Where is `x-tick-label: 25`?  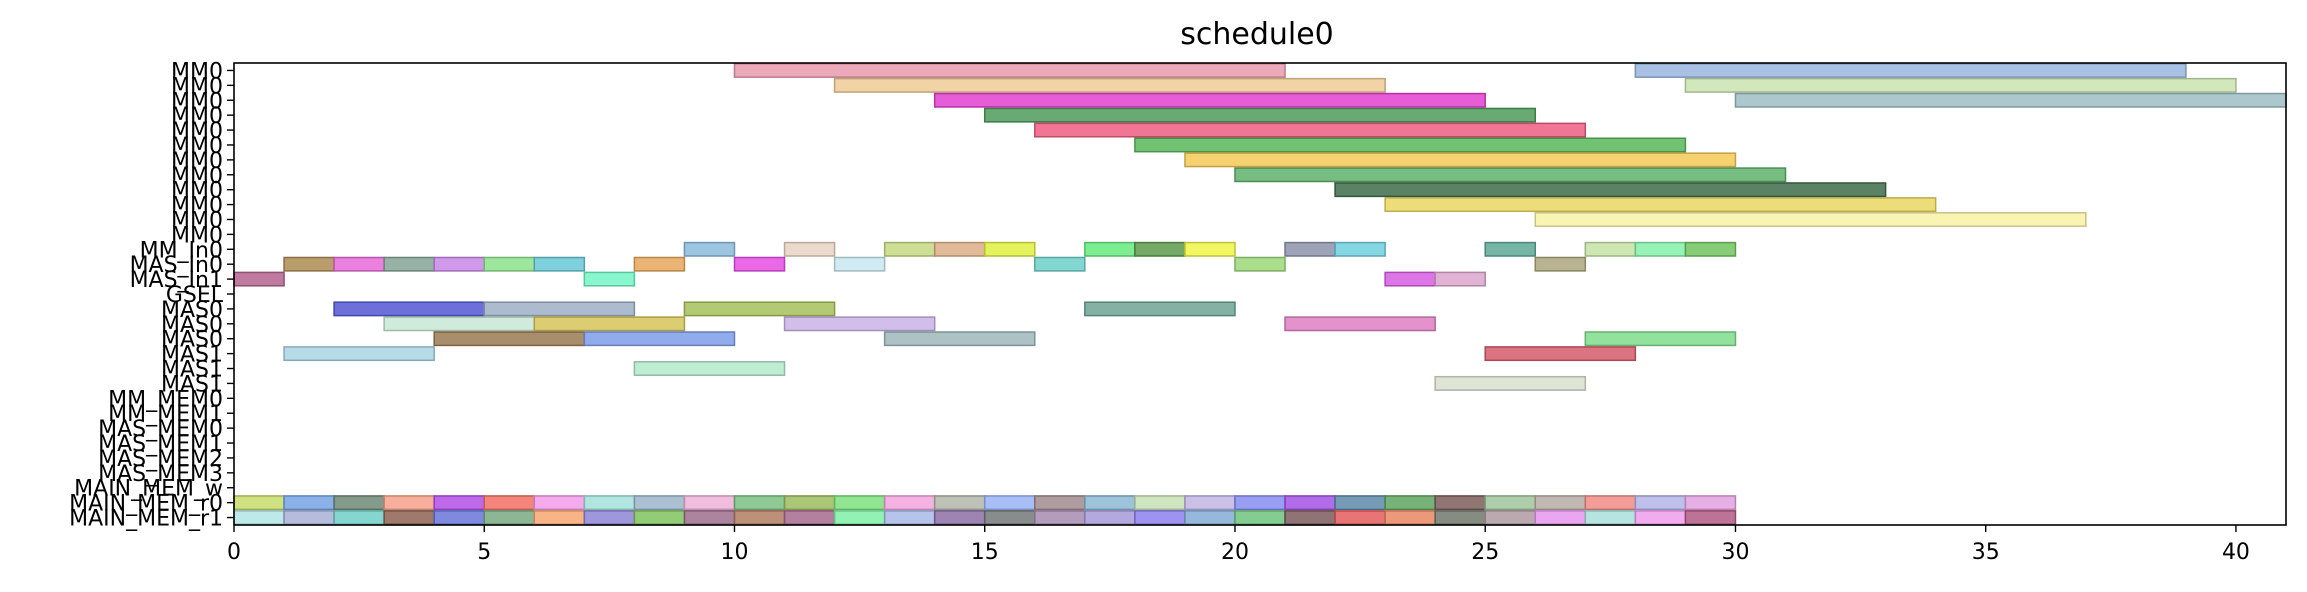
x-tick-label: 25 is located at coordinates (1485, 552).